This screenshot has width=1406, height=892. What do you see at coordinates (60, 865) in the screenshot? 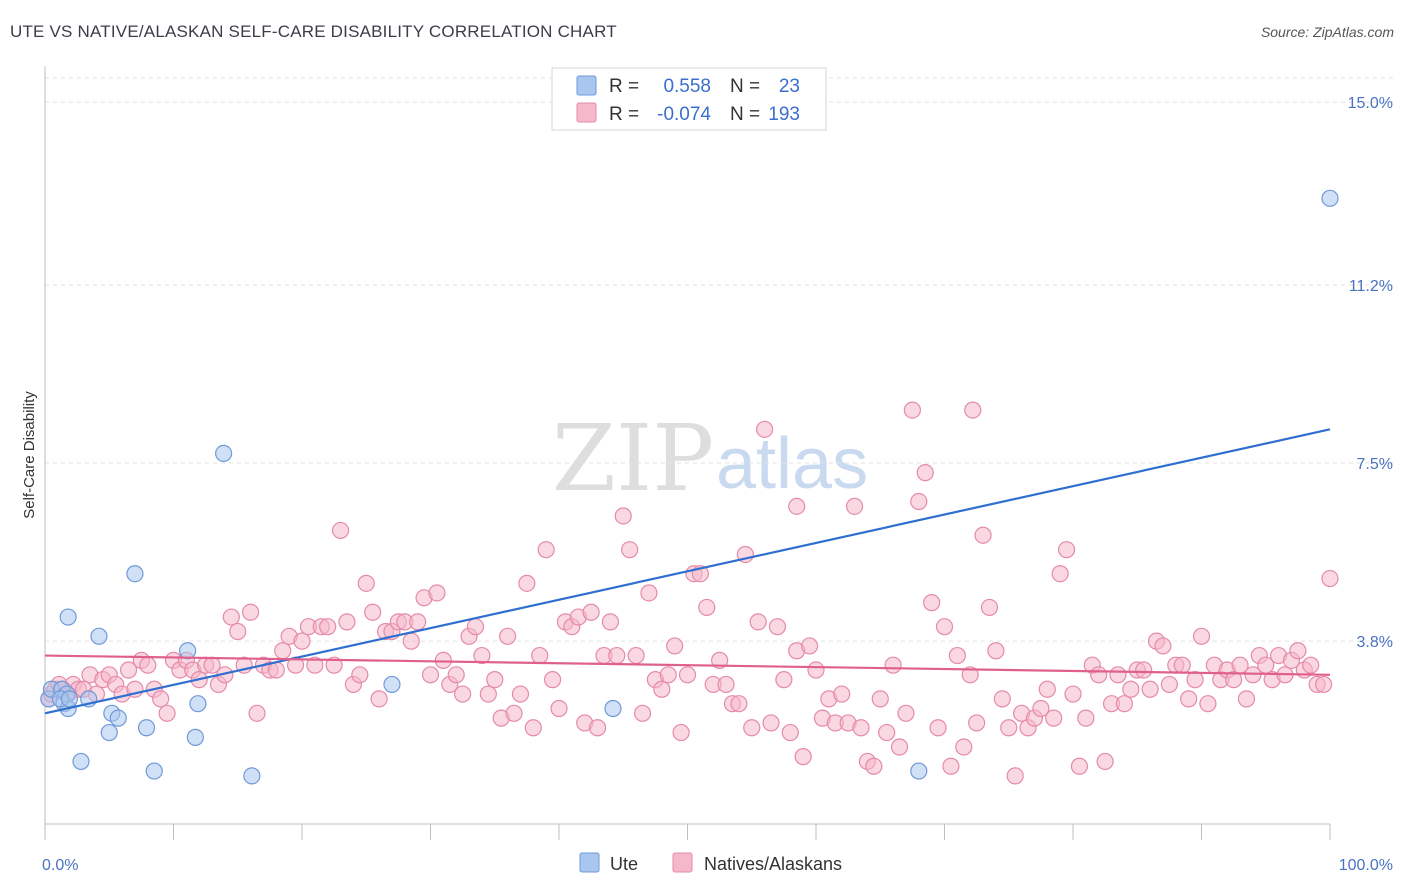
I see `x-tick-label-start: 0.0%` at bounding box center [60, 865].